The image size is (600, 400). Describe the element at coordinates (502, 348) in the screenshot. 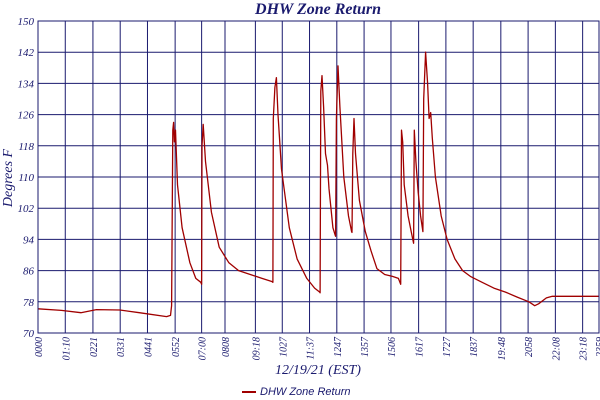

I see `x-tick-label: 19:48` at that location.